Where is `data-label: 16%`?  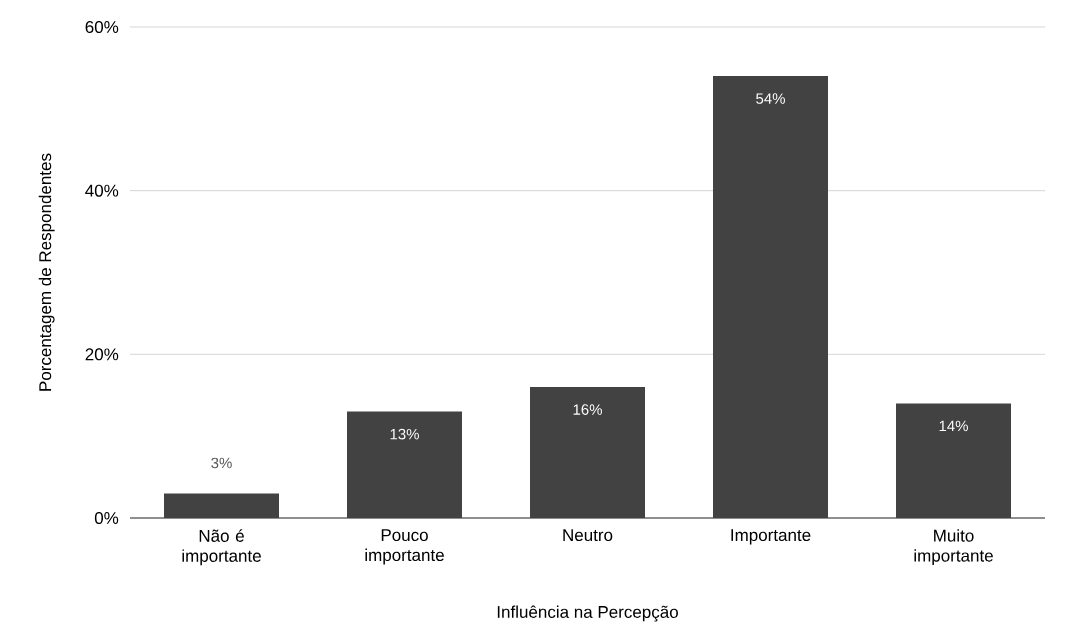
data-label: 16% is located at coordinates (587, 409).